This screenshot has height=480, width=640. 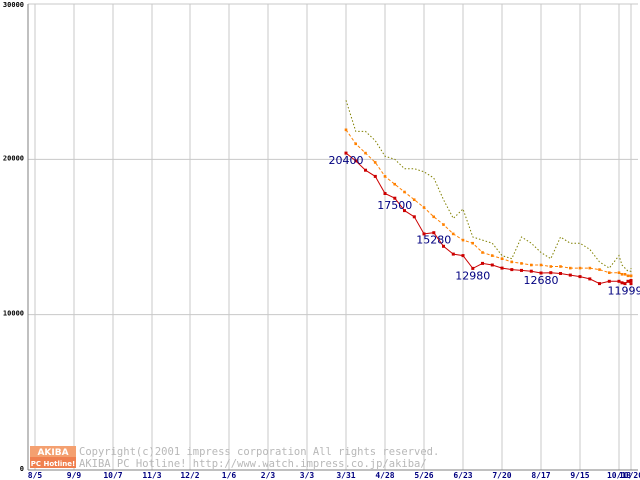 What do you see at coordinates (540, 475) in the screenshot?
I see `x-tick-label: 8/17` at bounding box center [540, 475].